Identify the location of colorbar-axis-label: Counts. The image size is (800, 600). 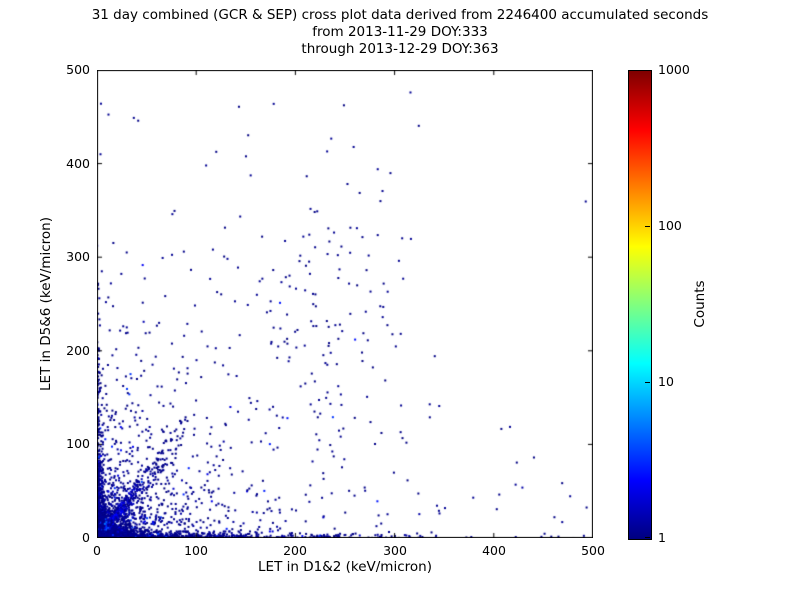
(700, 304).